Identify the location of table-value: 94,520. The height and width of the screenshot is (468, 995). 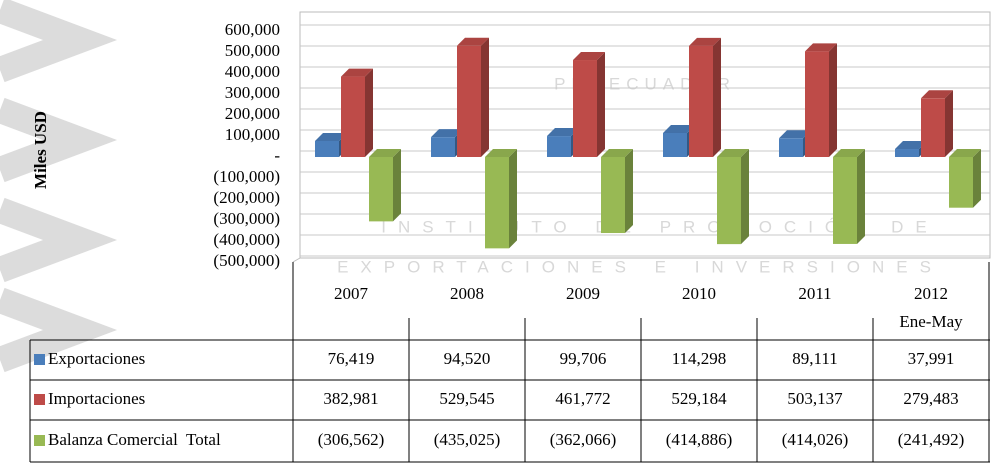
(467, 358).